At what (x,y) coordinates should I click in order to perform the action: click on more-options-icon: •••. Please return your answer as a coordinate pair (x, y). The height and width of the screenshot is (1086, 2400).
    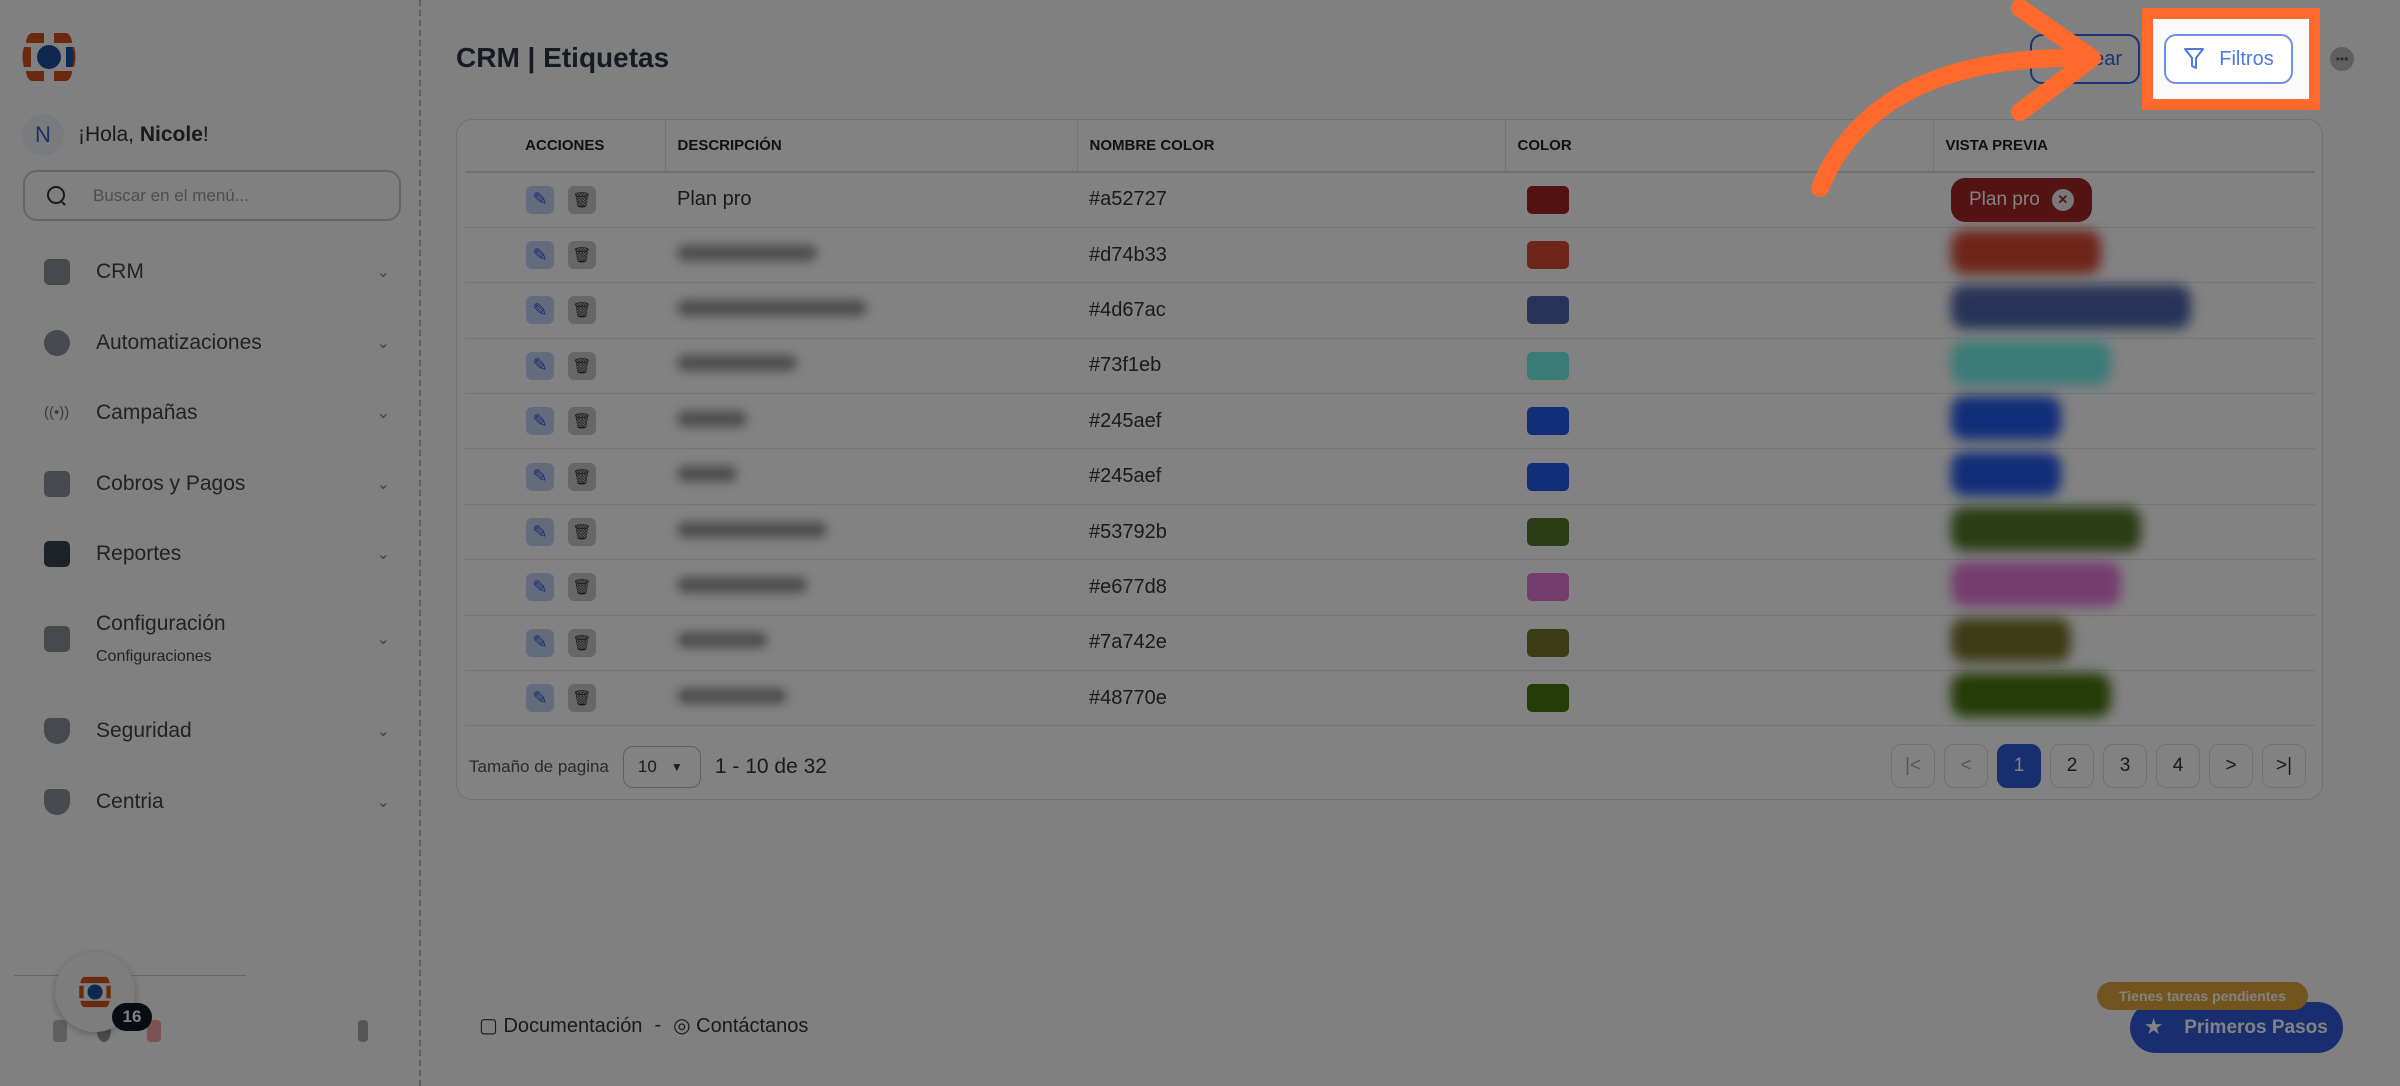
    Looking at the image, I should click on (2342, 59).